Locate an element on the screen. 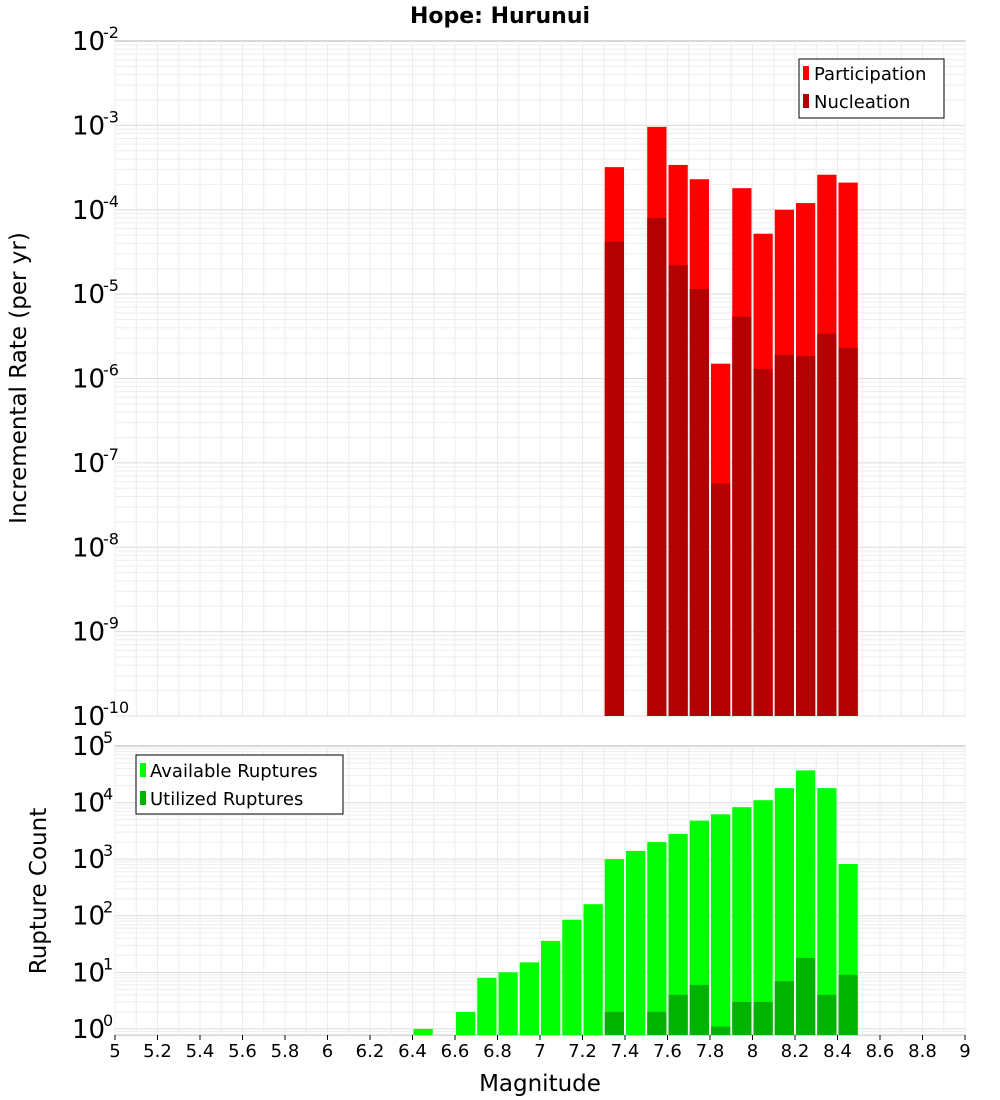 Image resolution: width=1000 pixels, height=1100 pixels. x-tick-label: 5 is located at coordinates (114, 1051).